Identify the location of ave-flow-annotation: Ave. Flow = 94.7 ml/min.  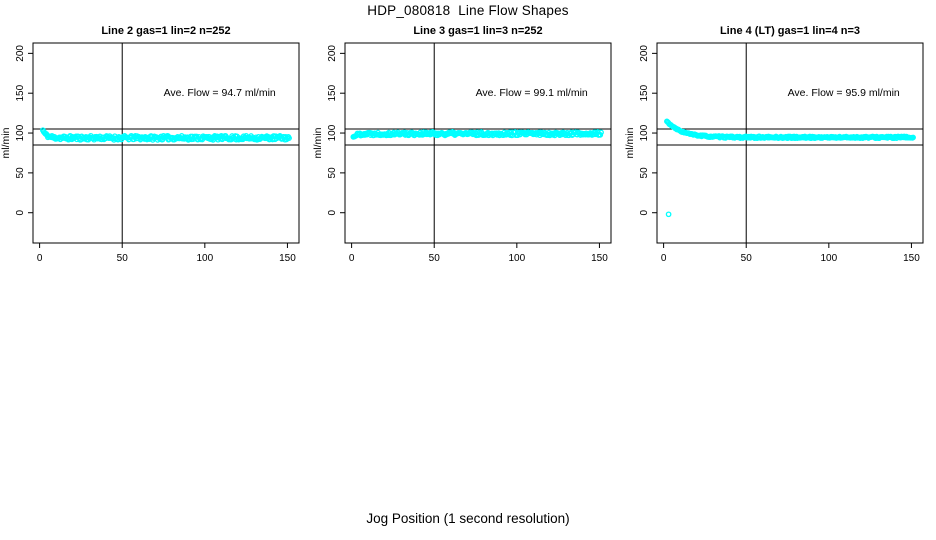
(220, 93).